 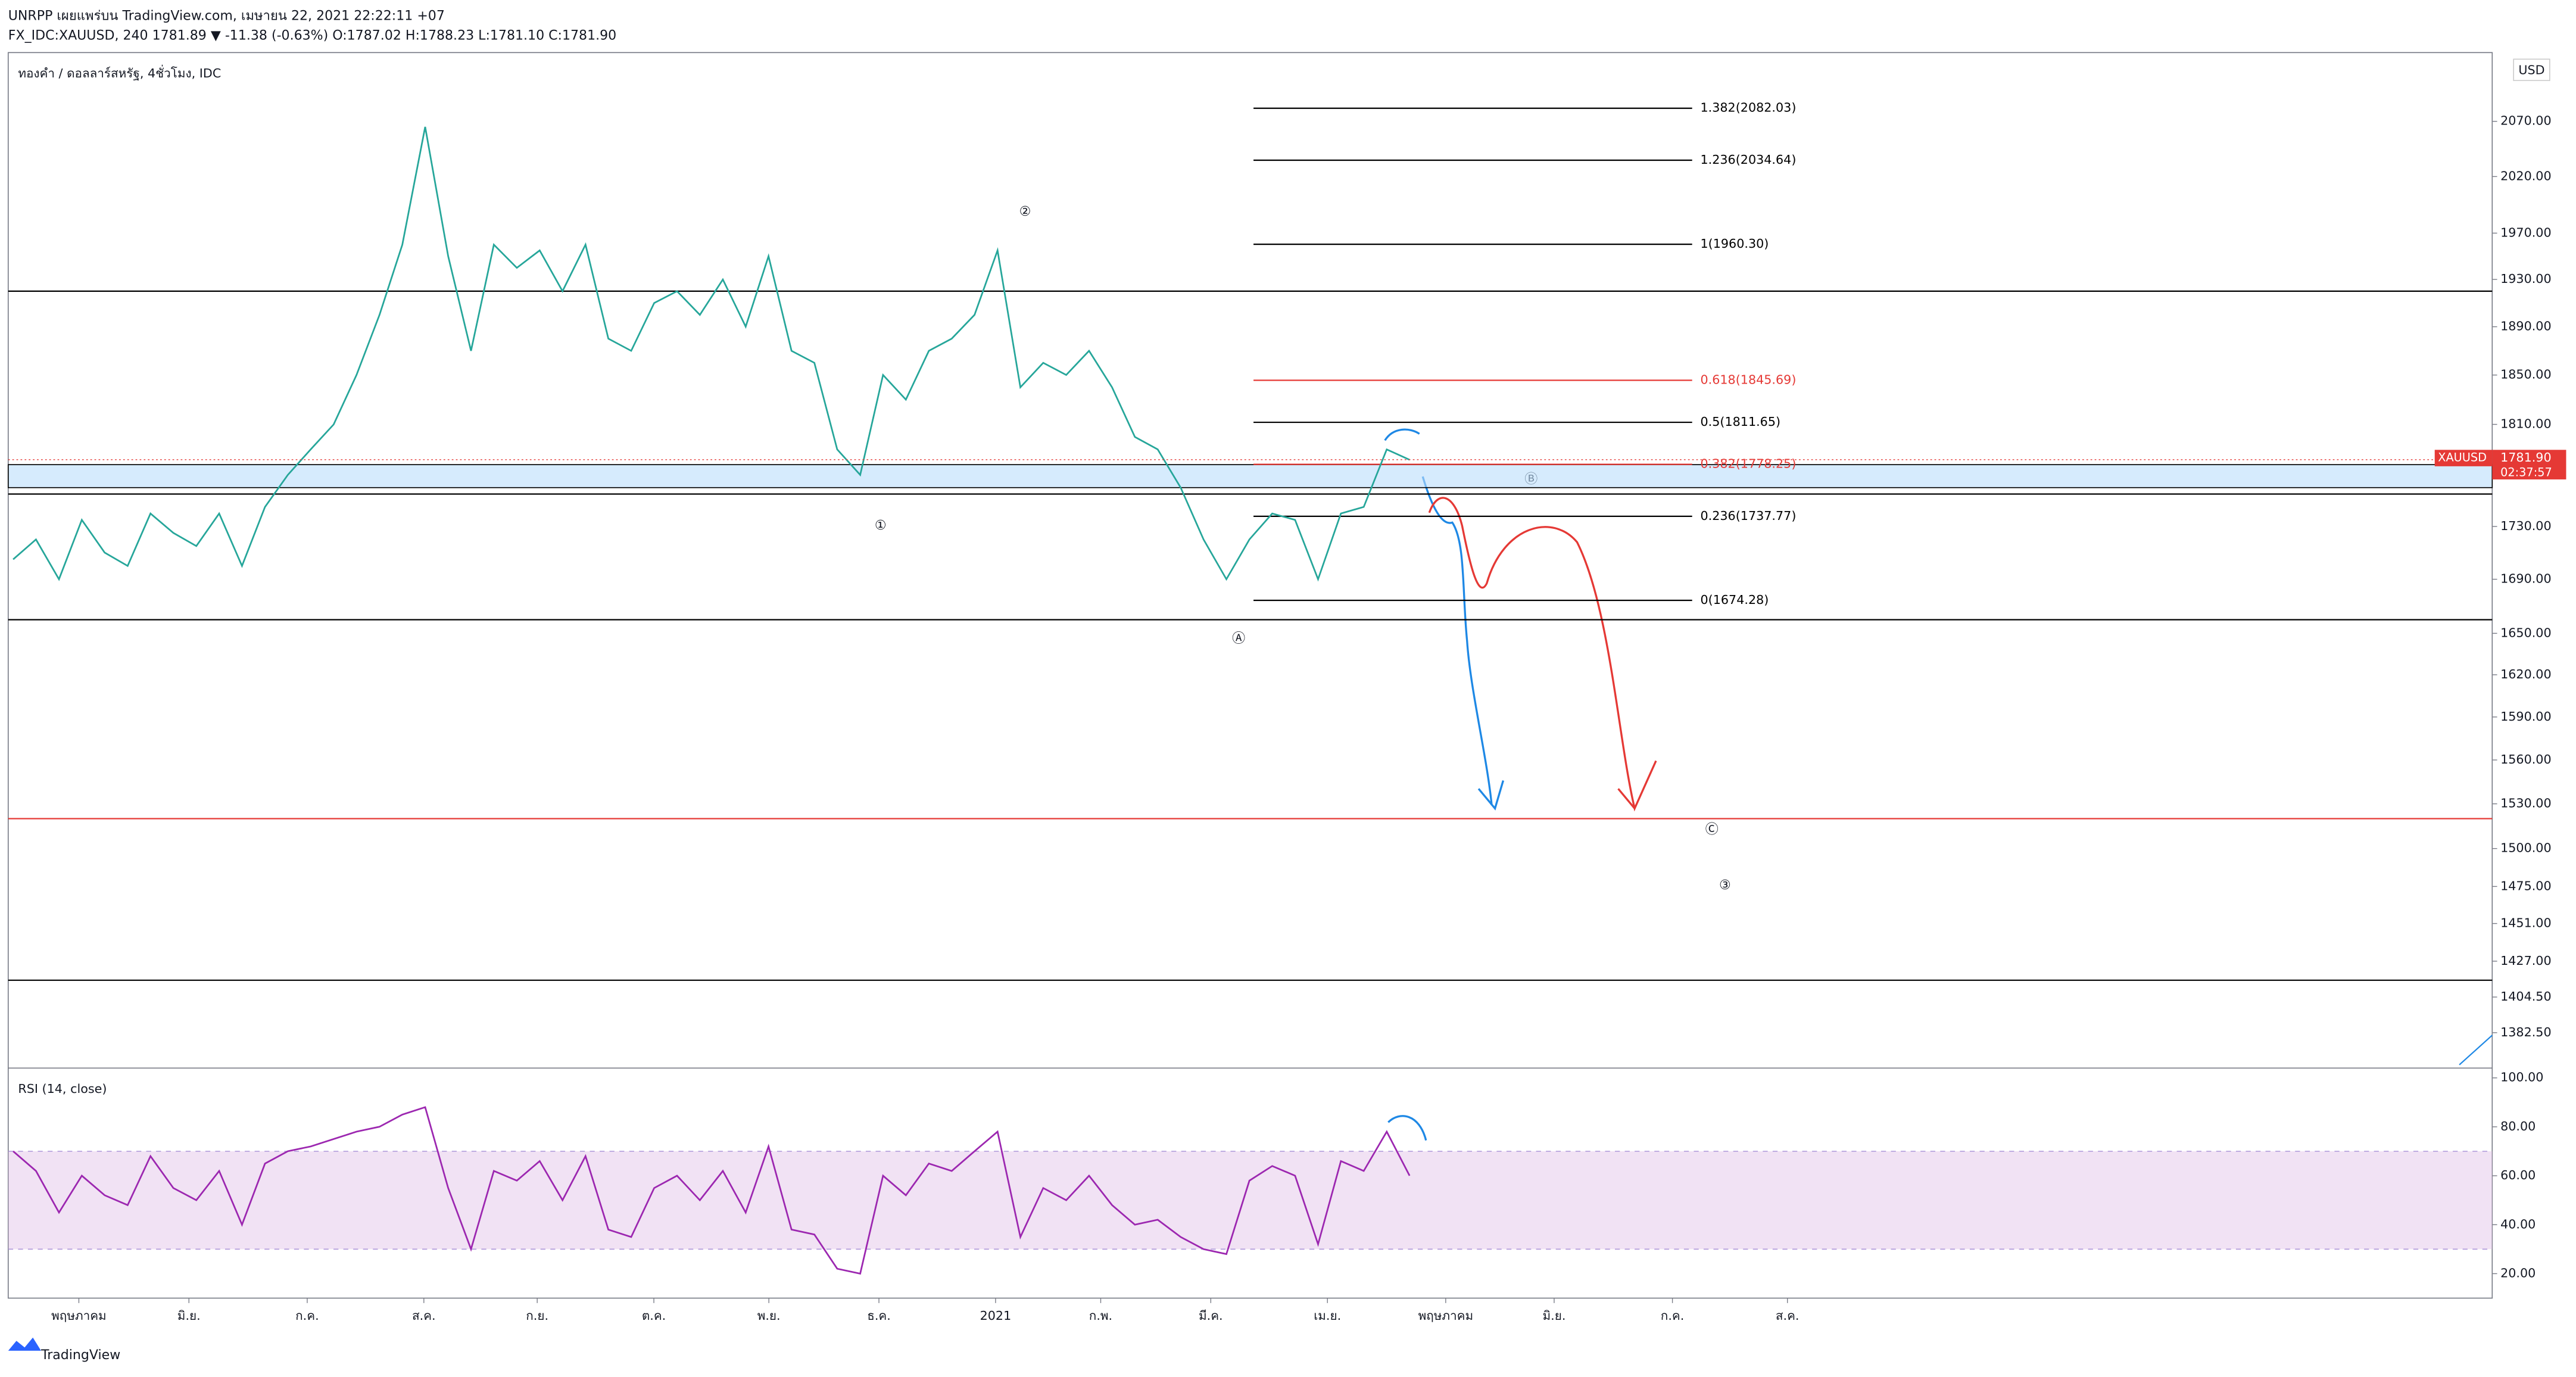 What do you see at coordinates (881, 525) in the screenshot?
I see `wave-label: ①` at bounding box center [881, 525].